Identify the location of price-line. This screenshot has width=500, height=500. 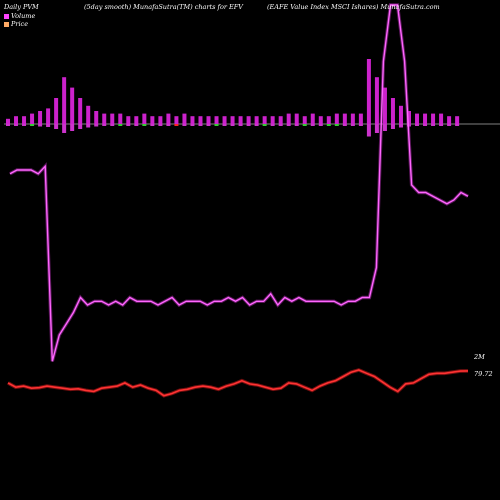
(238, 383).